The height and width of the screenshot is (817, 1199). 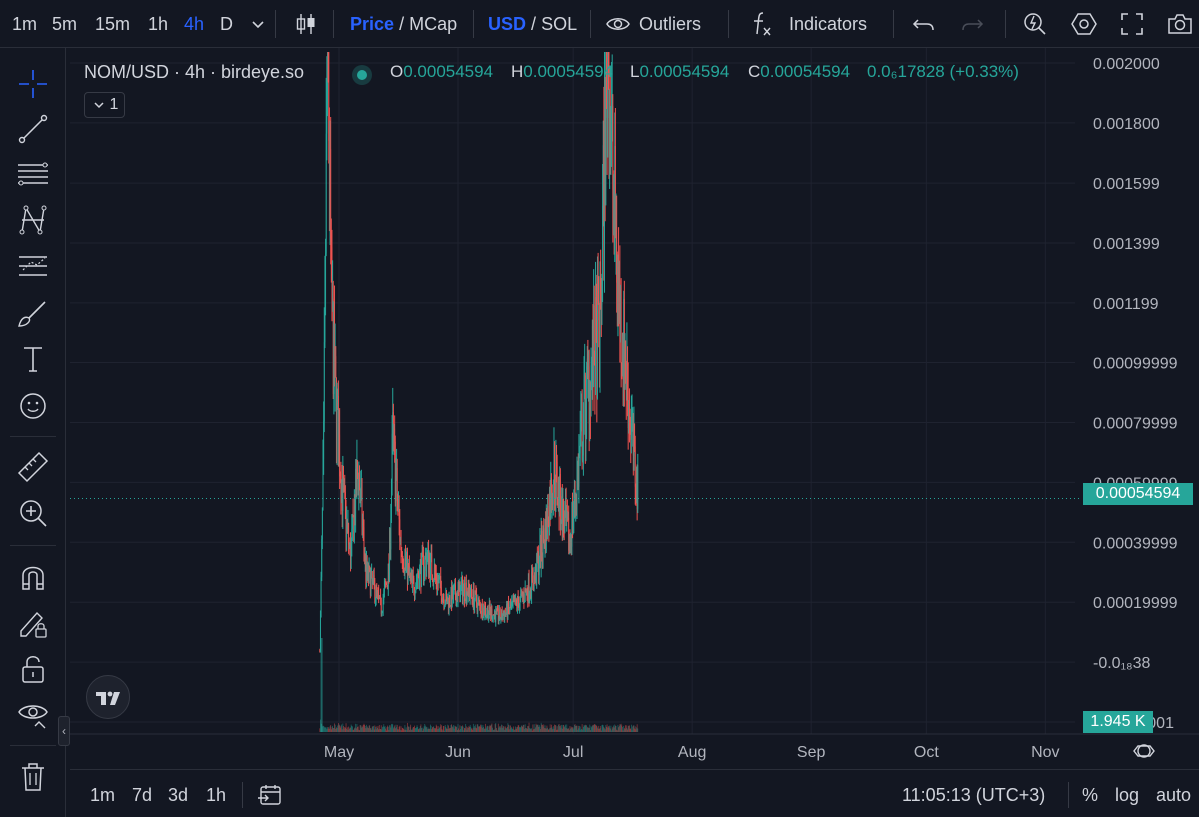 I want to click on log-scale-toggle: log, so click(x=1127, y=795).